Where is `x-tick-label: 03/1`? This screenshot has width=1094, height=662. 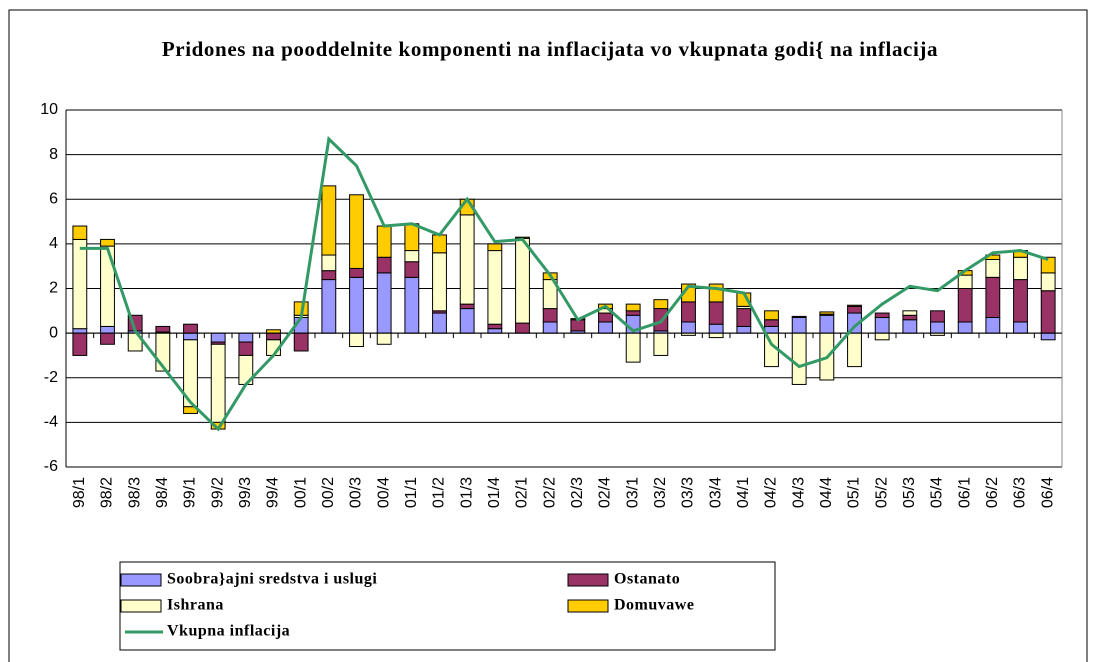 x-tick-label: 03/1 is located at coordinates (632, 492).